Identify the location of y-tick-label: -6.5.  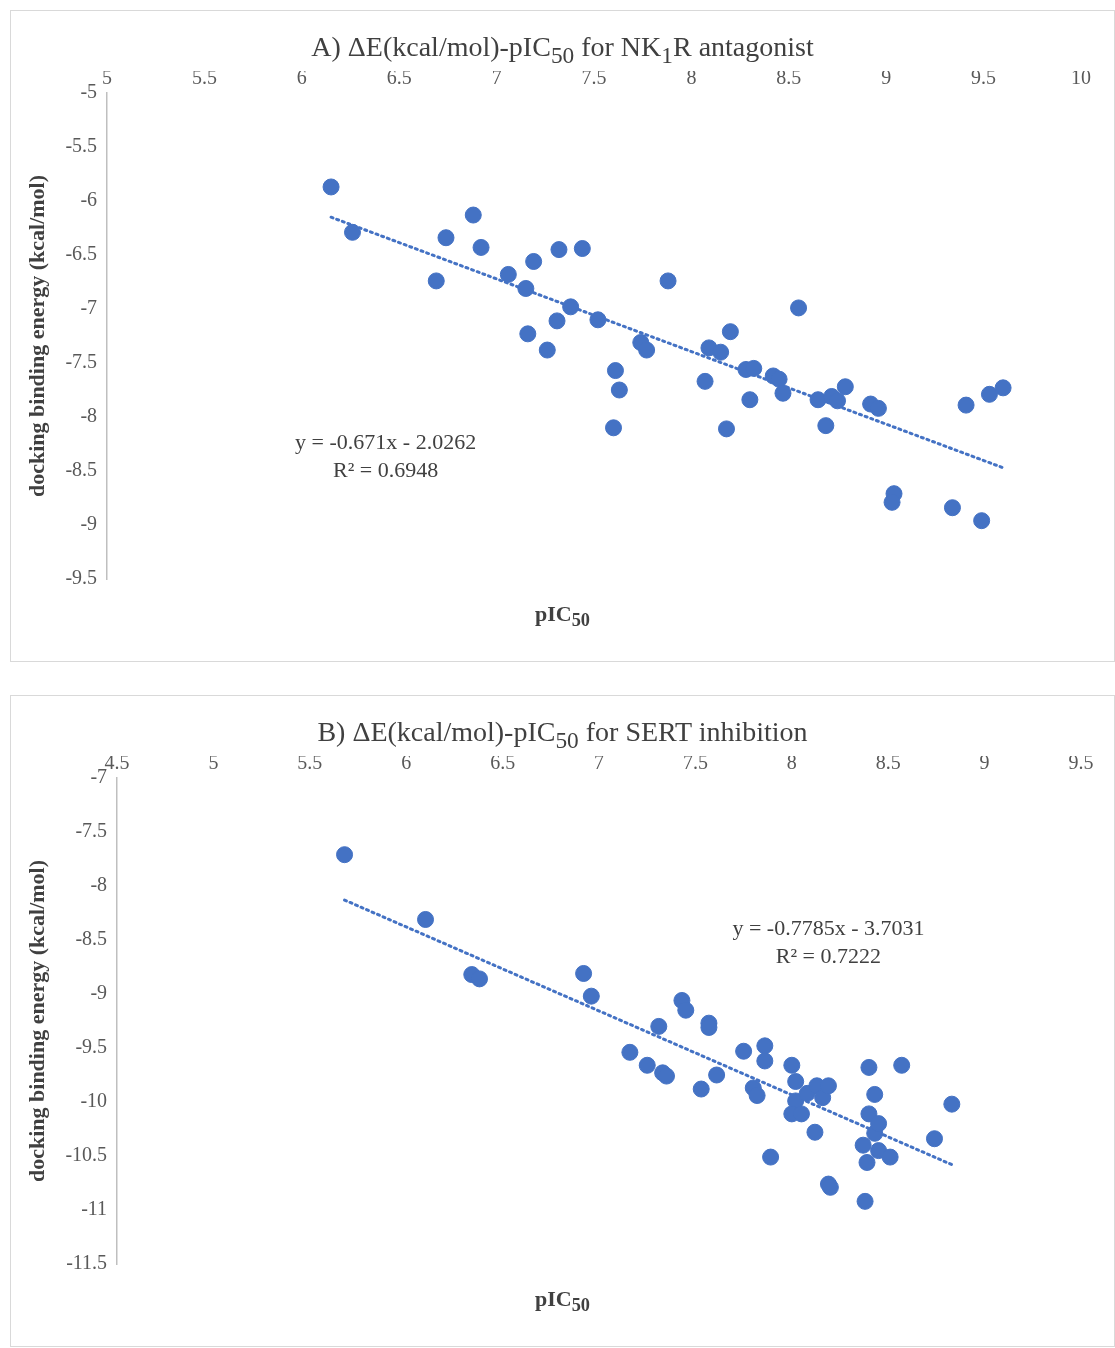
(81, 253).